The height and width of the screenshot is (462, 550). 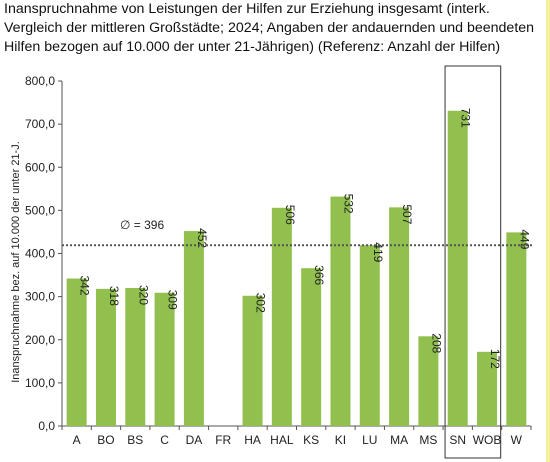 What do you see at coordinates (311, 440) in the screenshot?
I see `x-tick-label: KS` at bounding box center [311, 440].